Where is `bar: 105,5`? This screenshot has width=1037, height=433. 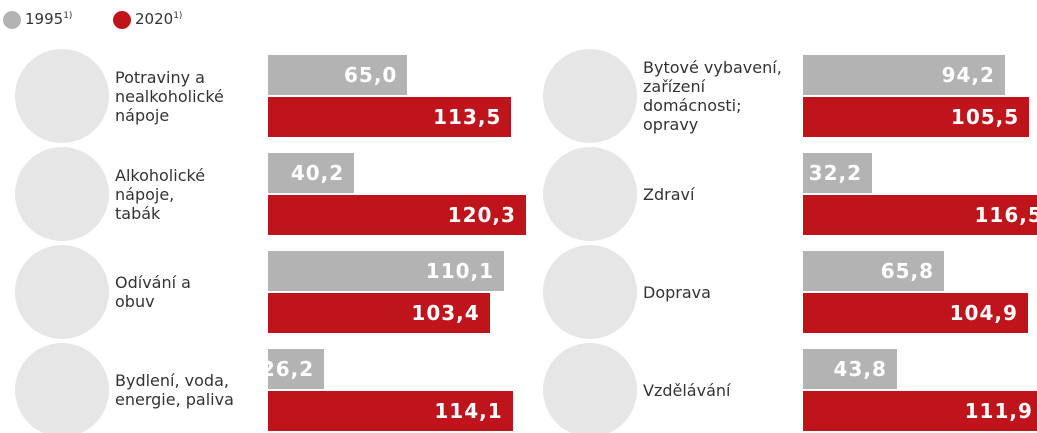 bar: 105,5 is located at coordinates (916, 117).